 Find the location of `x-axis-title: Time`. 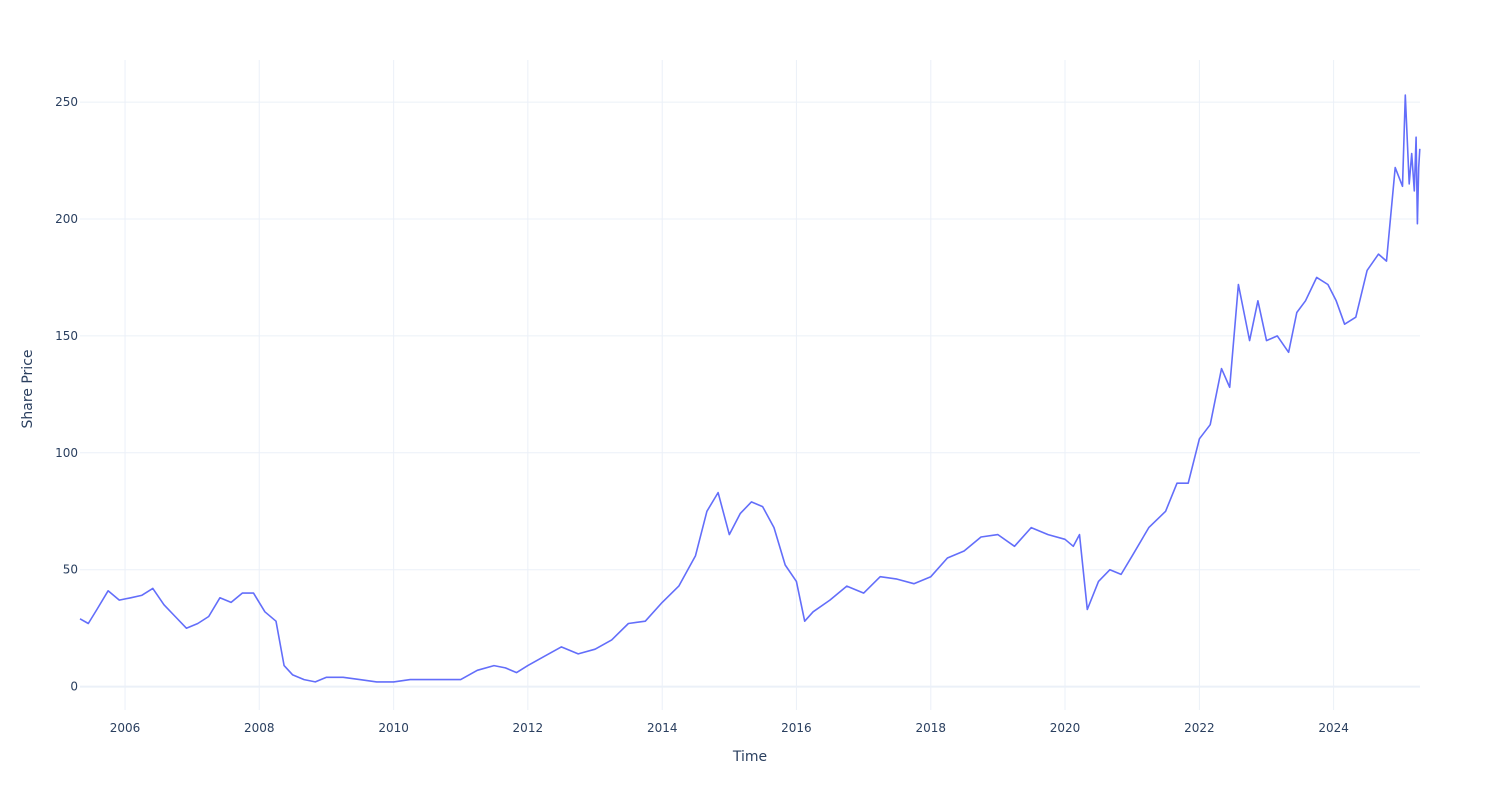

x-axis-title: Time is located at coordinates (749, 757).